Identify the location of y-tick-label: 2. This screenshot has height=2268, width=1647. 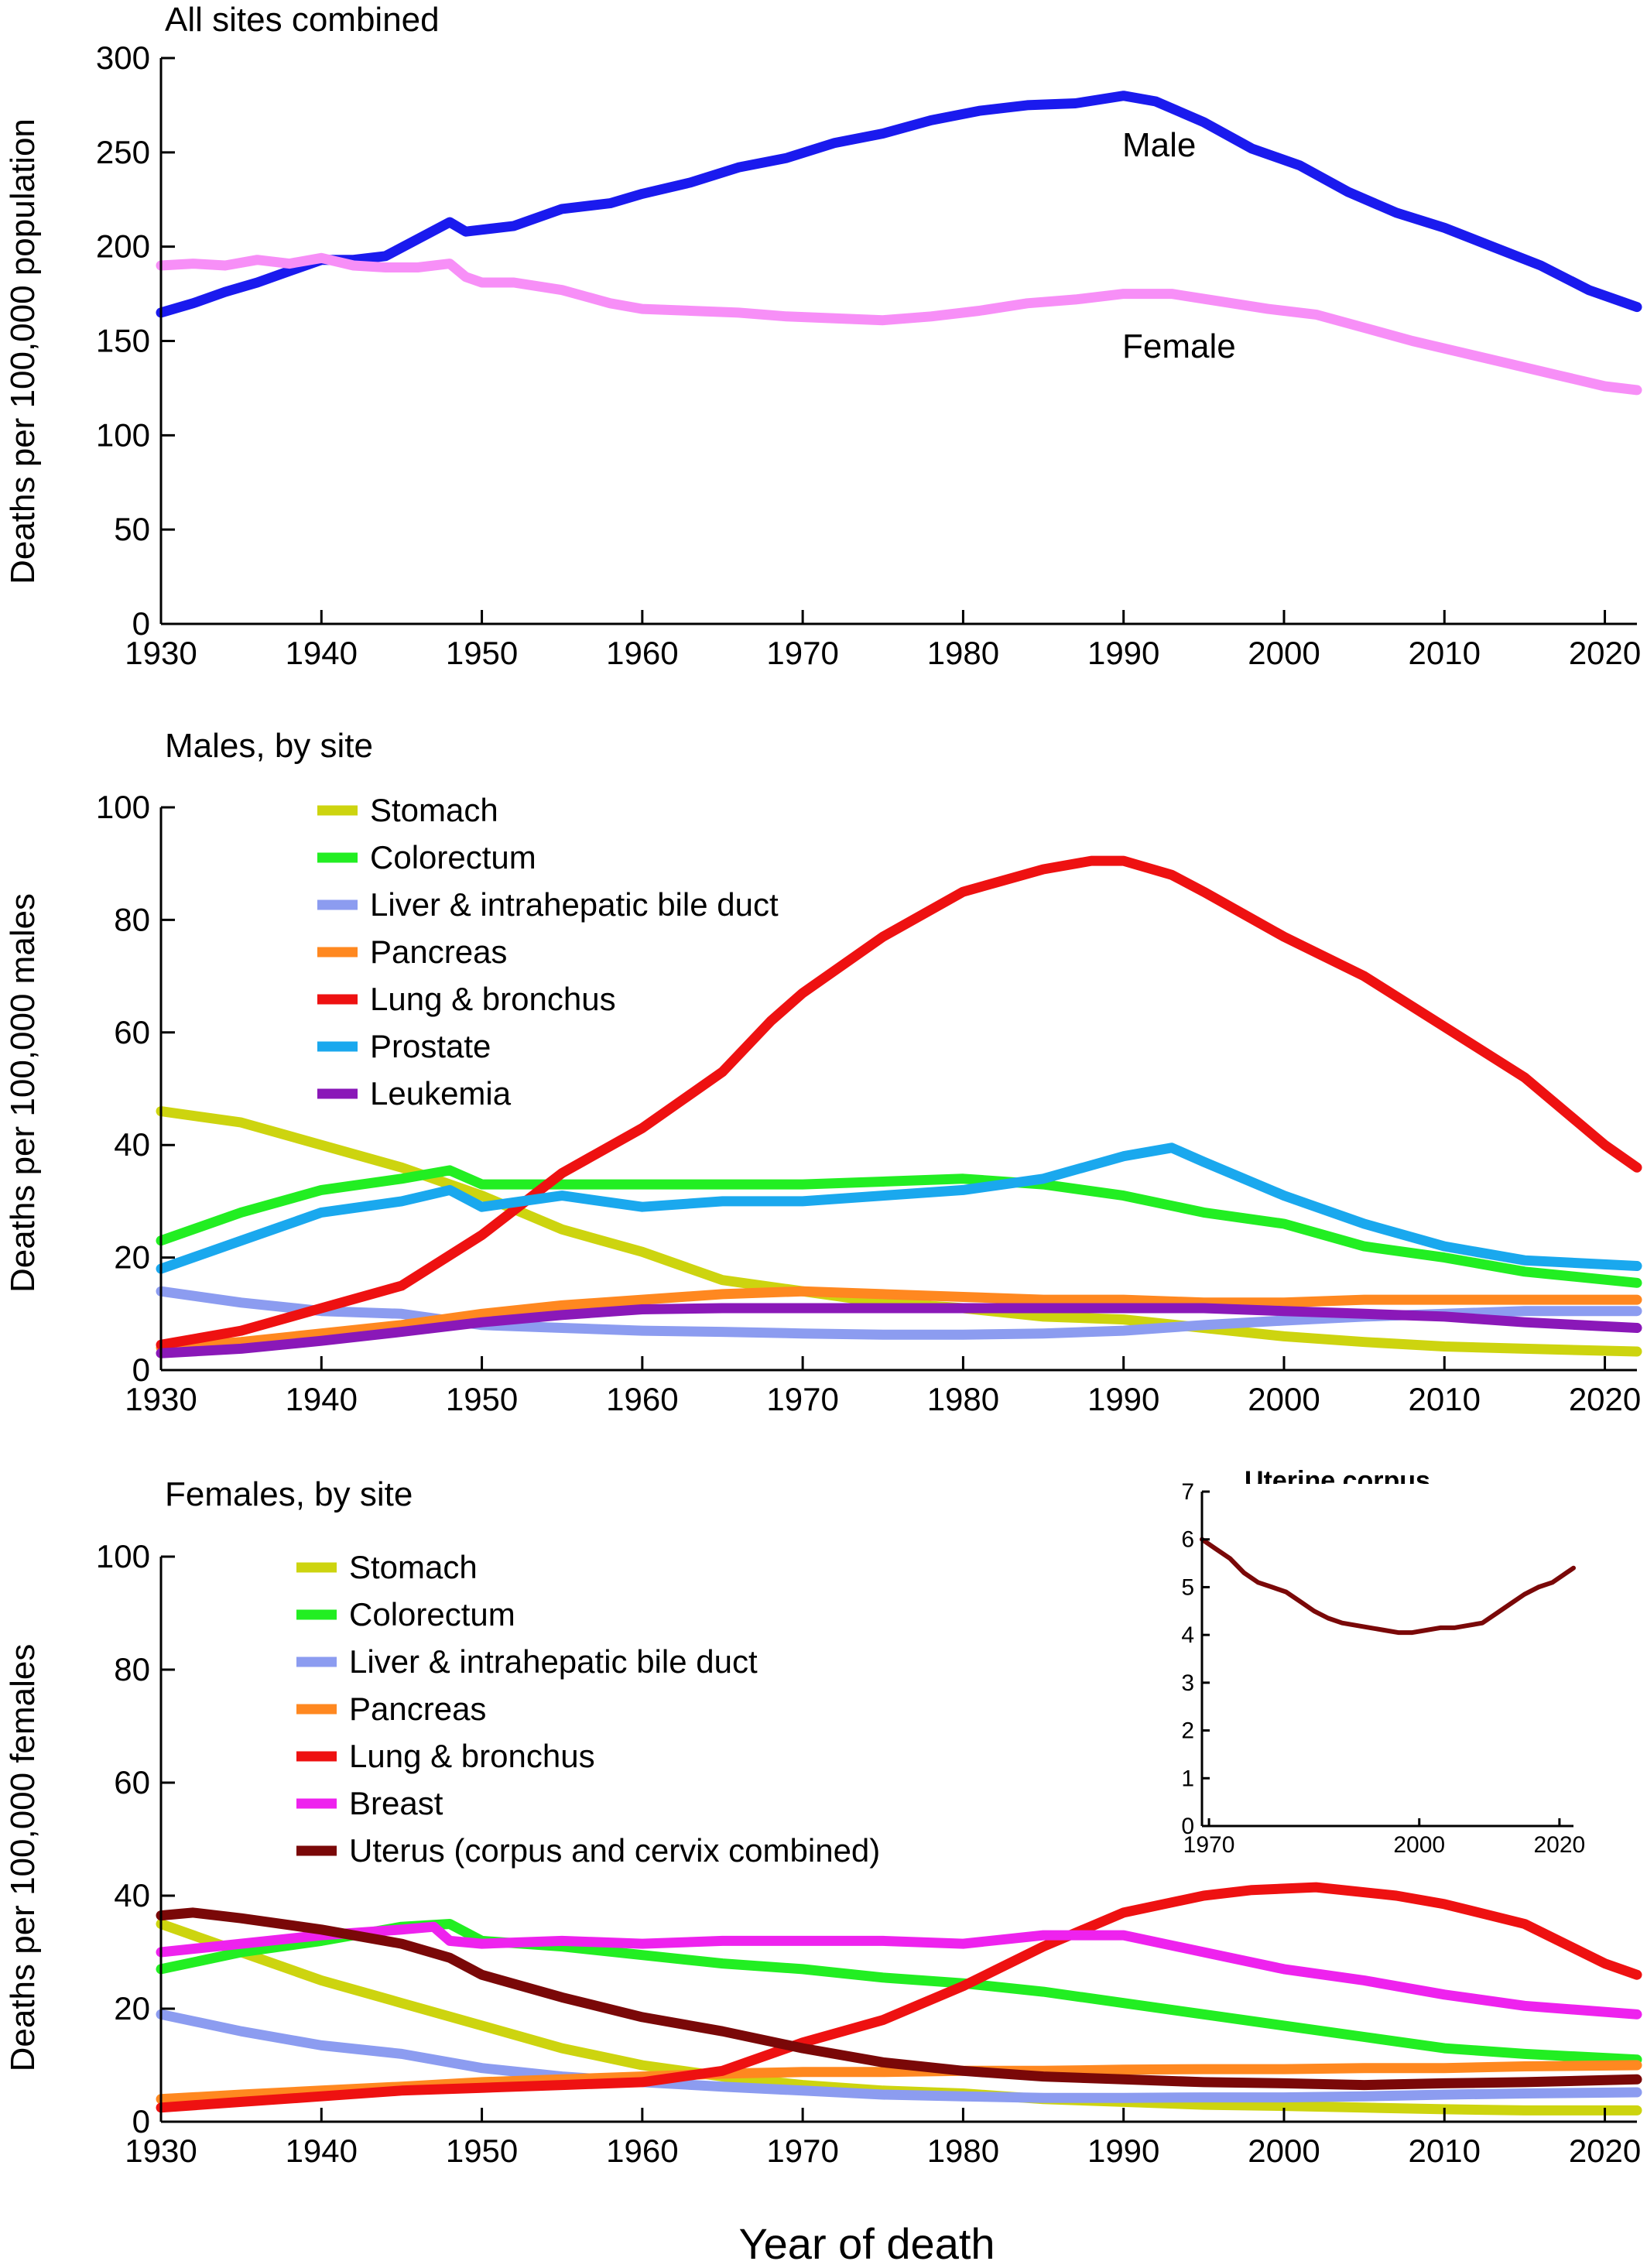
(1187, 1731).